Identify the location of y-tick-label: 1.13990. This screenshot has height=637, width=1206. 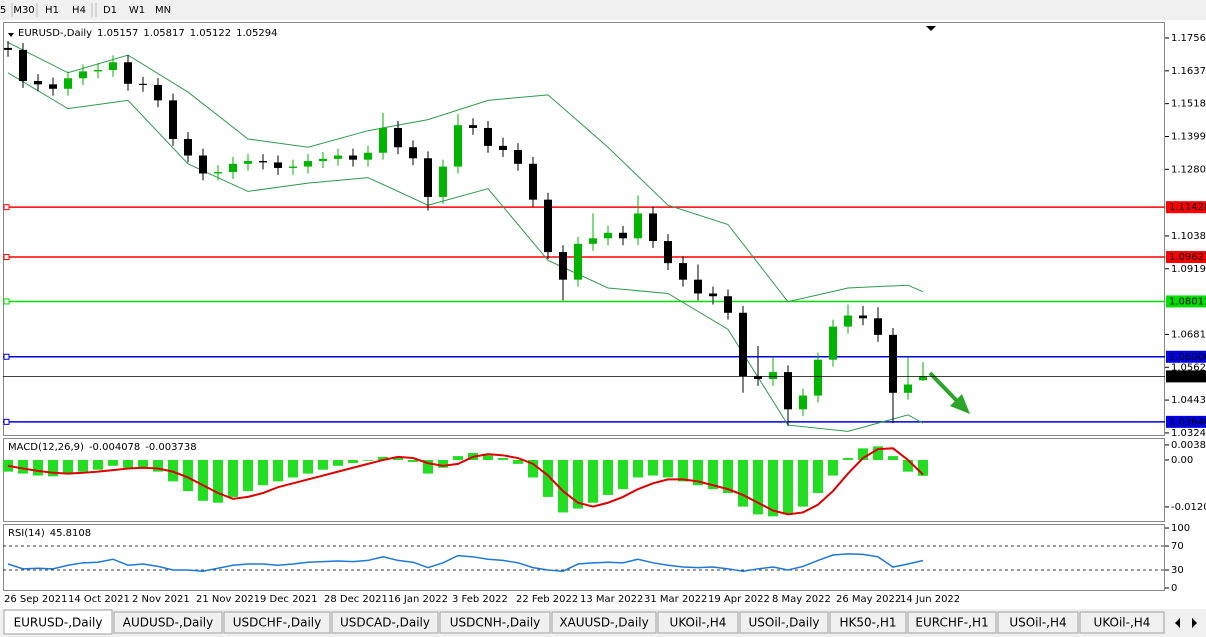
(1188, 136).